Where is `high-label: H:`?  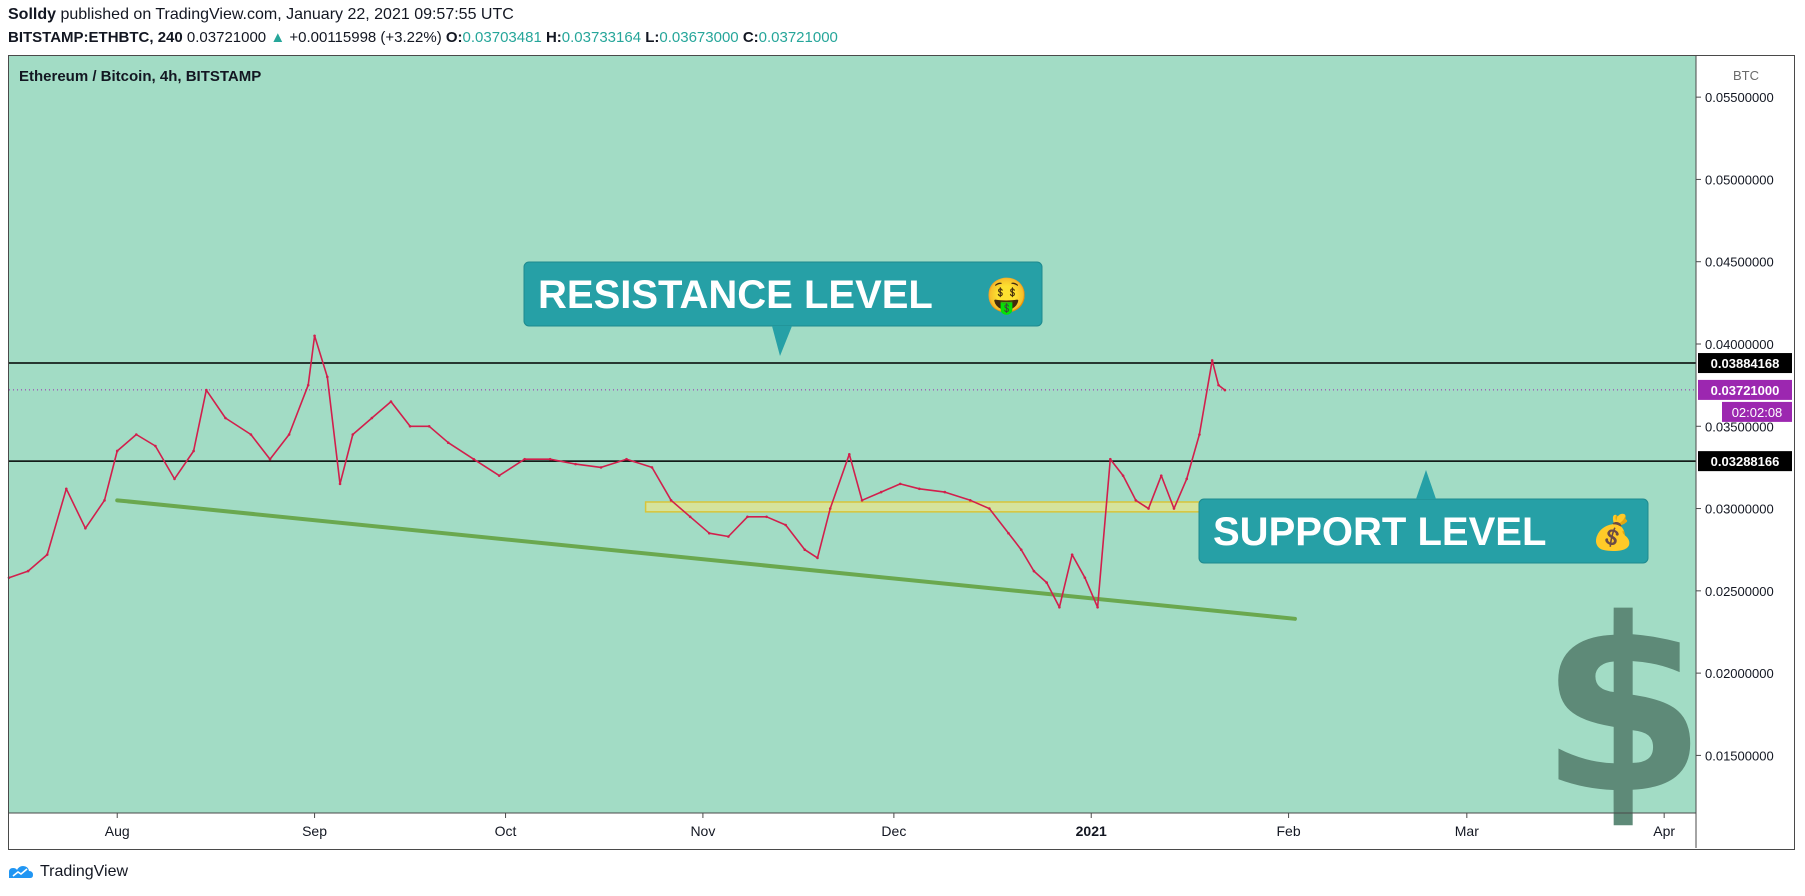
high-label: H: is located at coordinates (553, 37).